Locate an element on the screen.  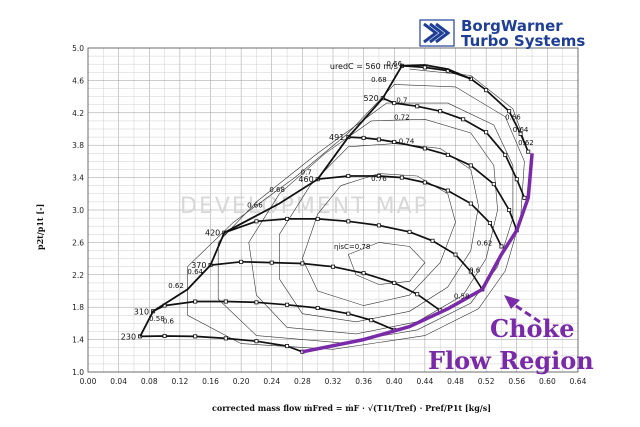
choke-arrow-shaft is located at coordinates (525, 312).